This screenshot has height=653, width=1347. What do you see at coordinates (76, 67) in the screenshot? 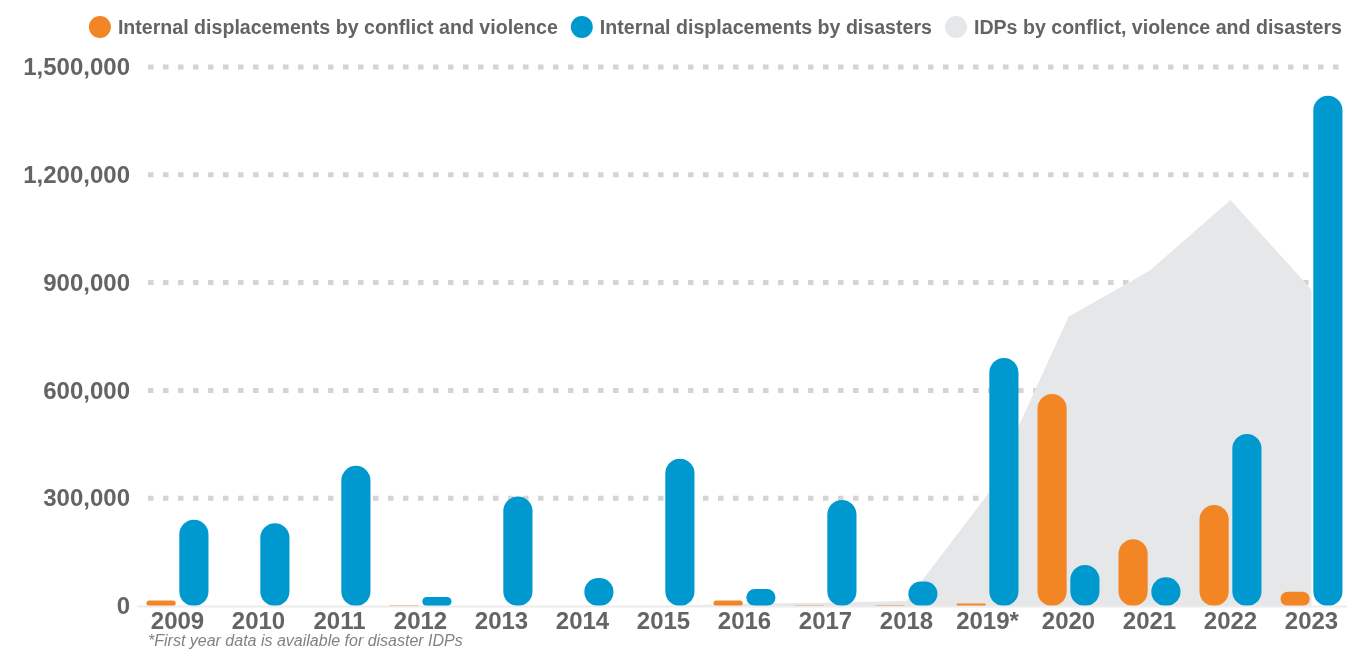
I see `y-tick-label: 1,500,000` at bounding box center [76, 67].